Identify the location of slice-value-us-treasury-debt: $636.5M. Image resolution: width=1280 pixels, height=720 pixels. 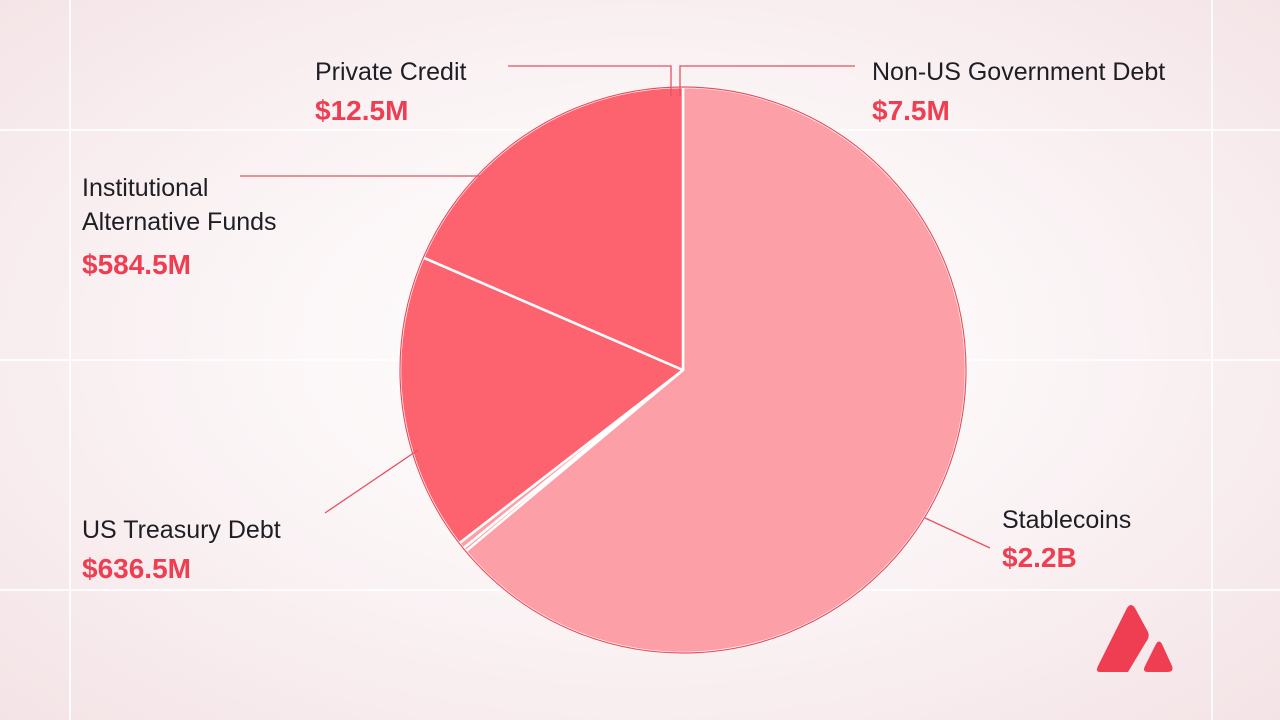
(136, 568).